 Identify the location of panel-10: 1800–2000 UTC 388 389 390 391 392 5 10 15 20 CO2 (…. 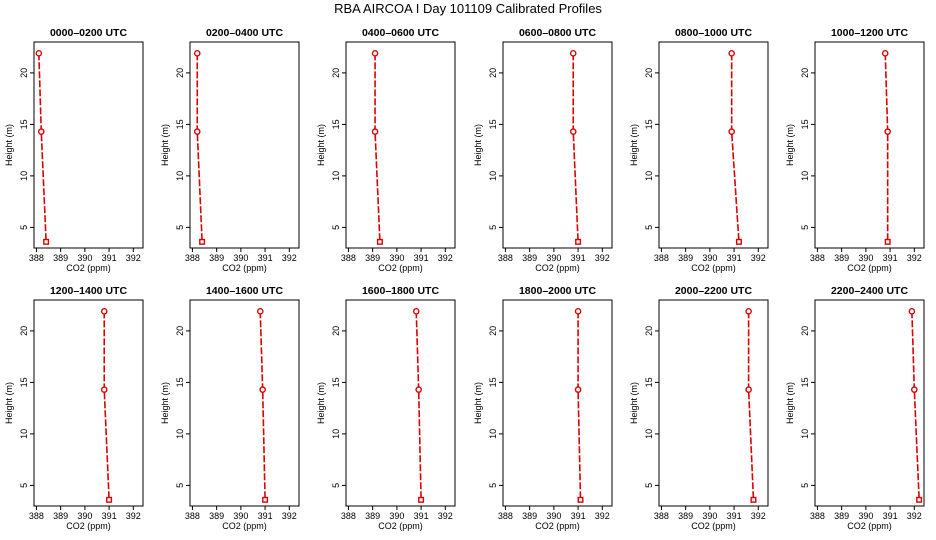
(543, 408).